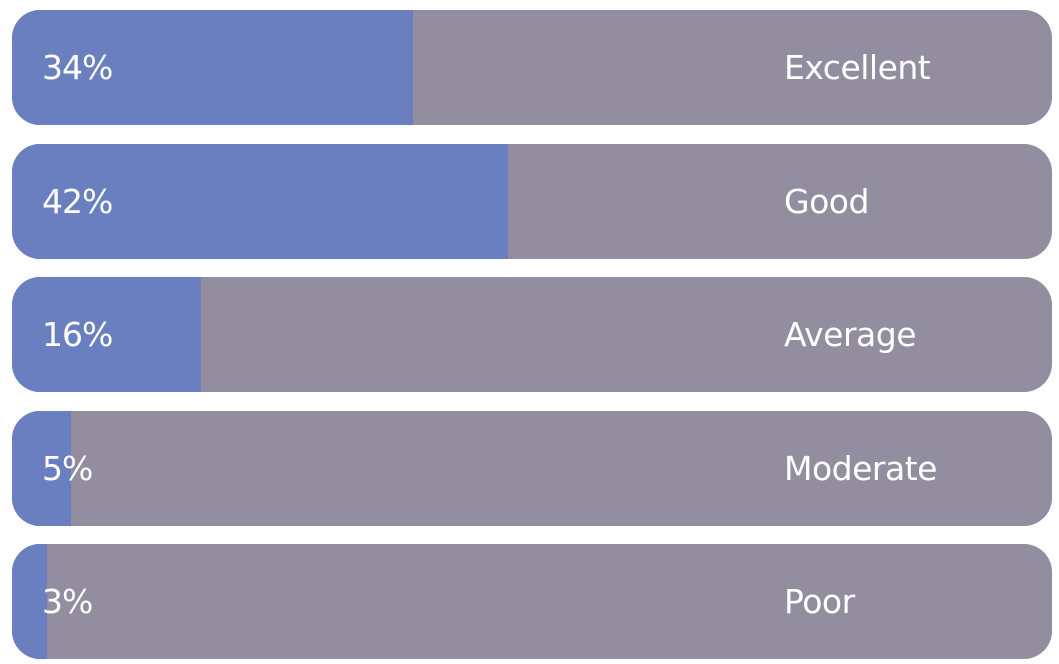 The image size is (1059, 664). What do you see at coordinates (77, 67) in the screenshot?
I see `value-label-excellent: 34%` at bounding box center [77, 67].